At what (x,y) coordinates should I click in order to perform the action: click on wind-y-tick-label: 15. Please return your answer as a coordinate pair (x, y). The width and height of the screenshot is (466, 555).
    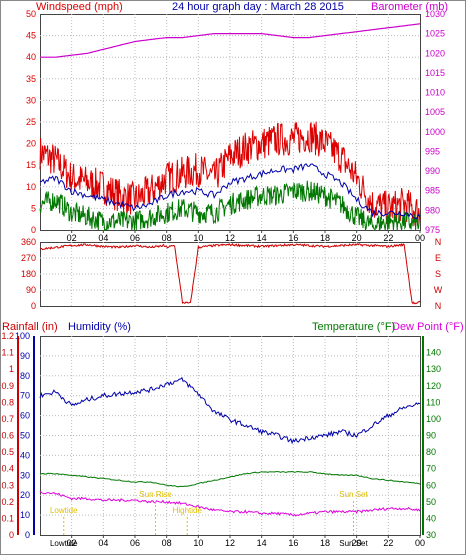
    Looking at the image, I should click on (31, 165).